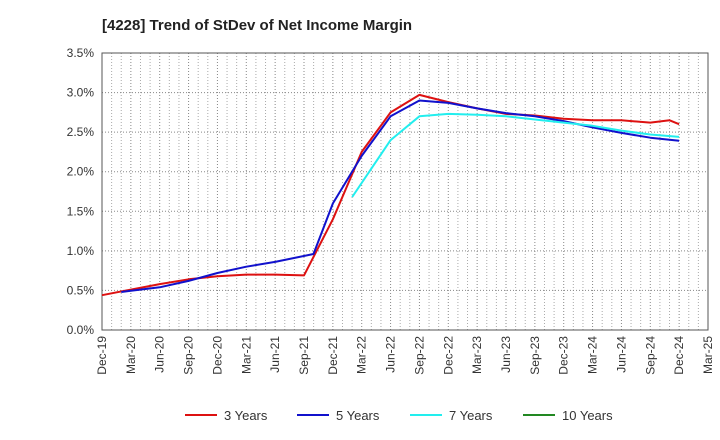 The width and height of the screenshot is (720, 440). I want to click on y-tick-label: 0.5%, so click(81, 290).